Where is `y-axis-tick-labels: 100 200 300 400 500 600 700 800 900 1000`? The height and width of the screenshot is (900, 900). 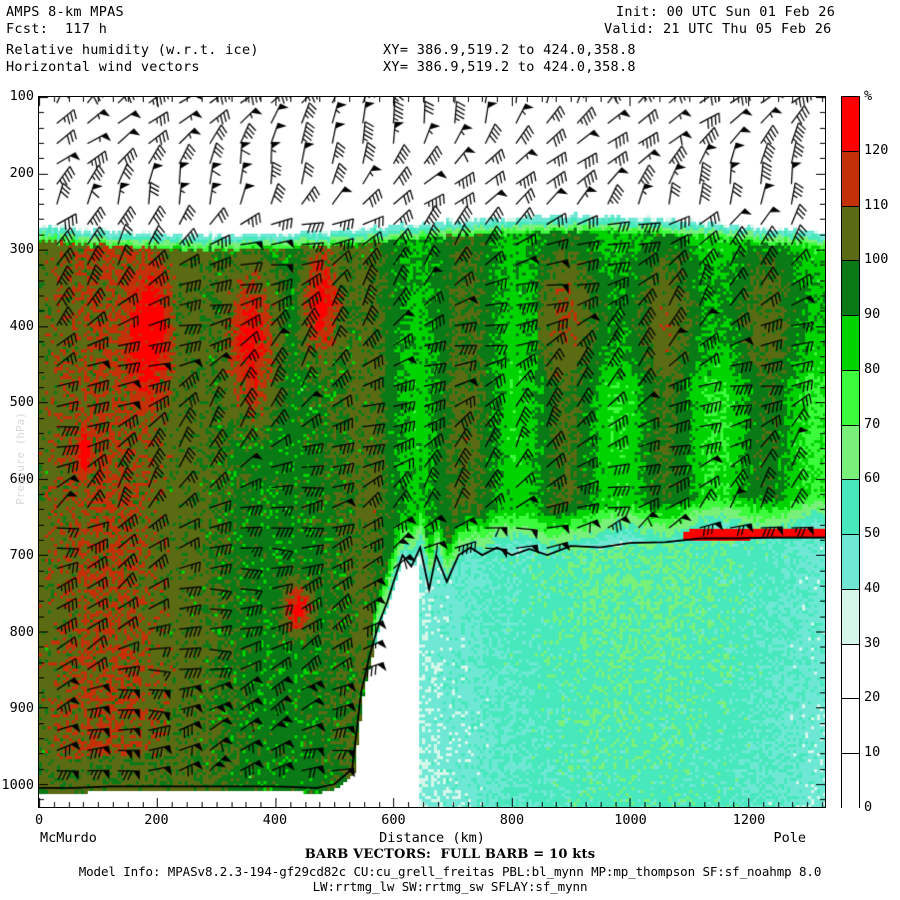 y-axis-tick-labels: 100 200 300 400 500 600 700 800 900 1000 is located at coordinates (17, 448).